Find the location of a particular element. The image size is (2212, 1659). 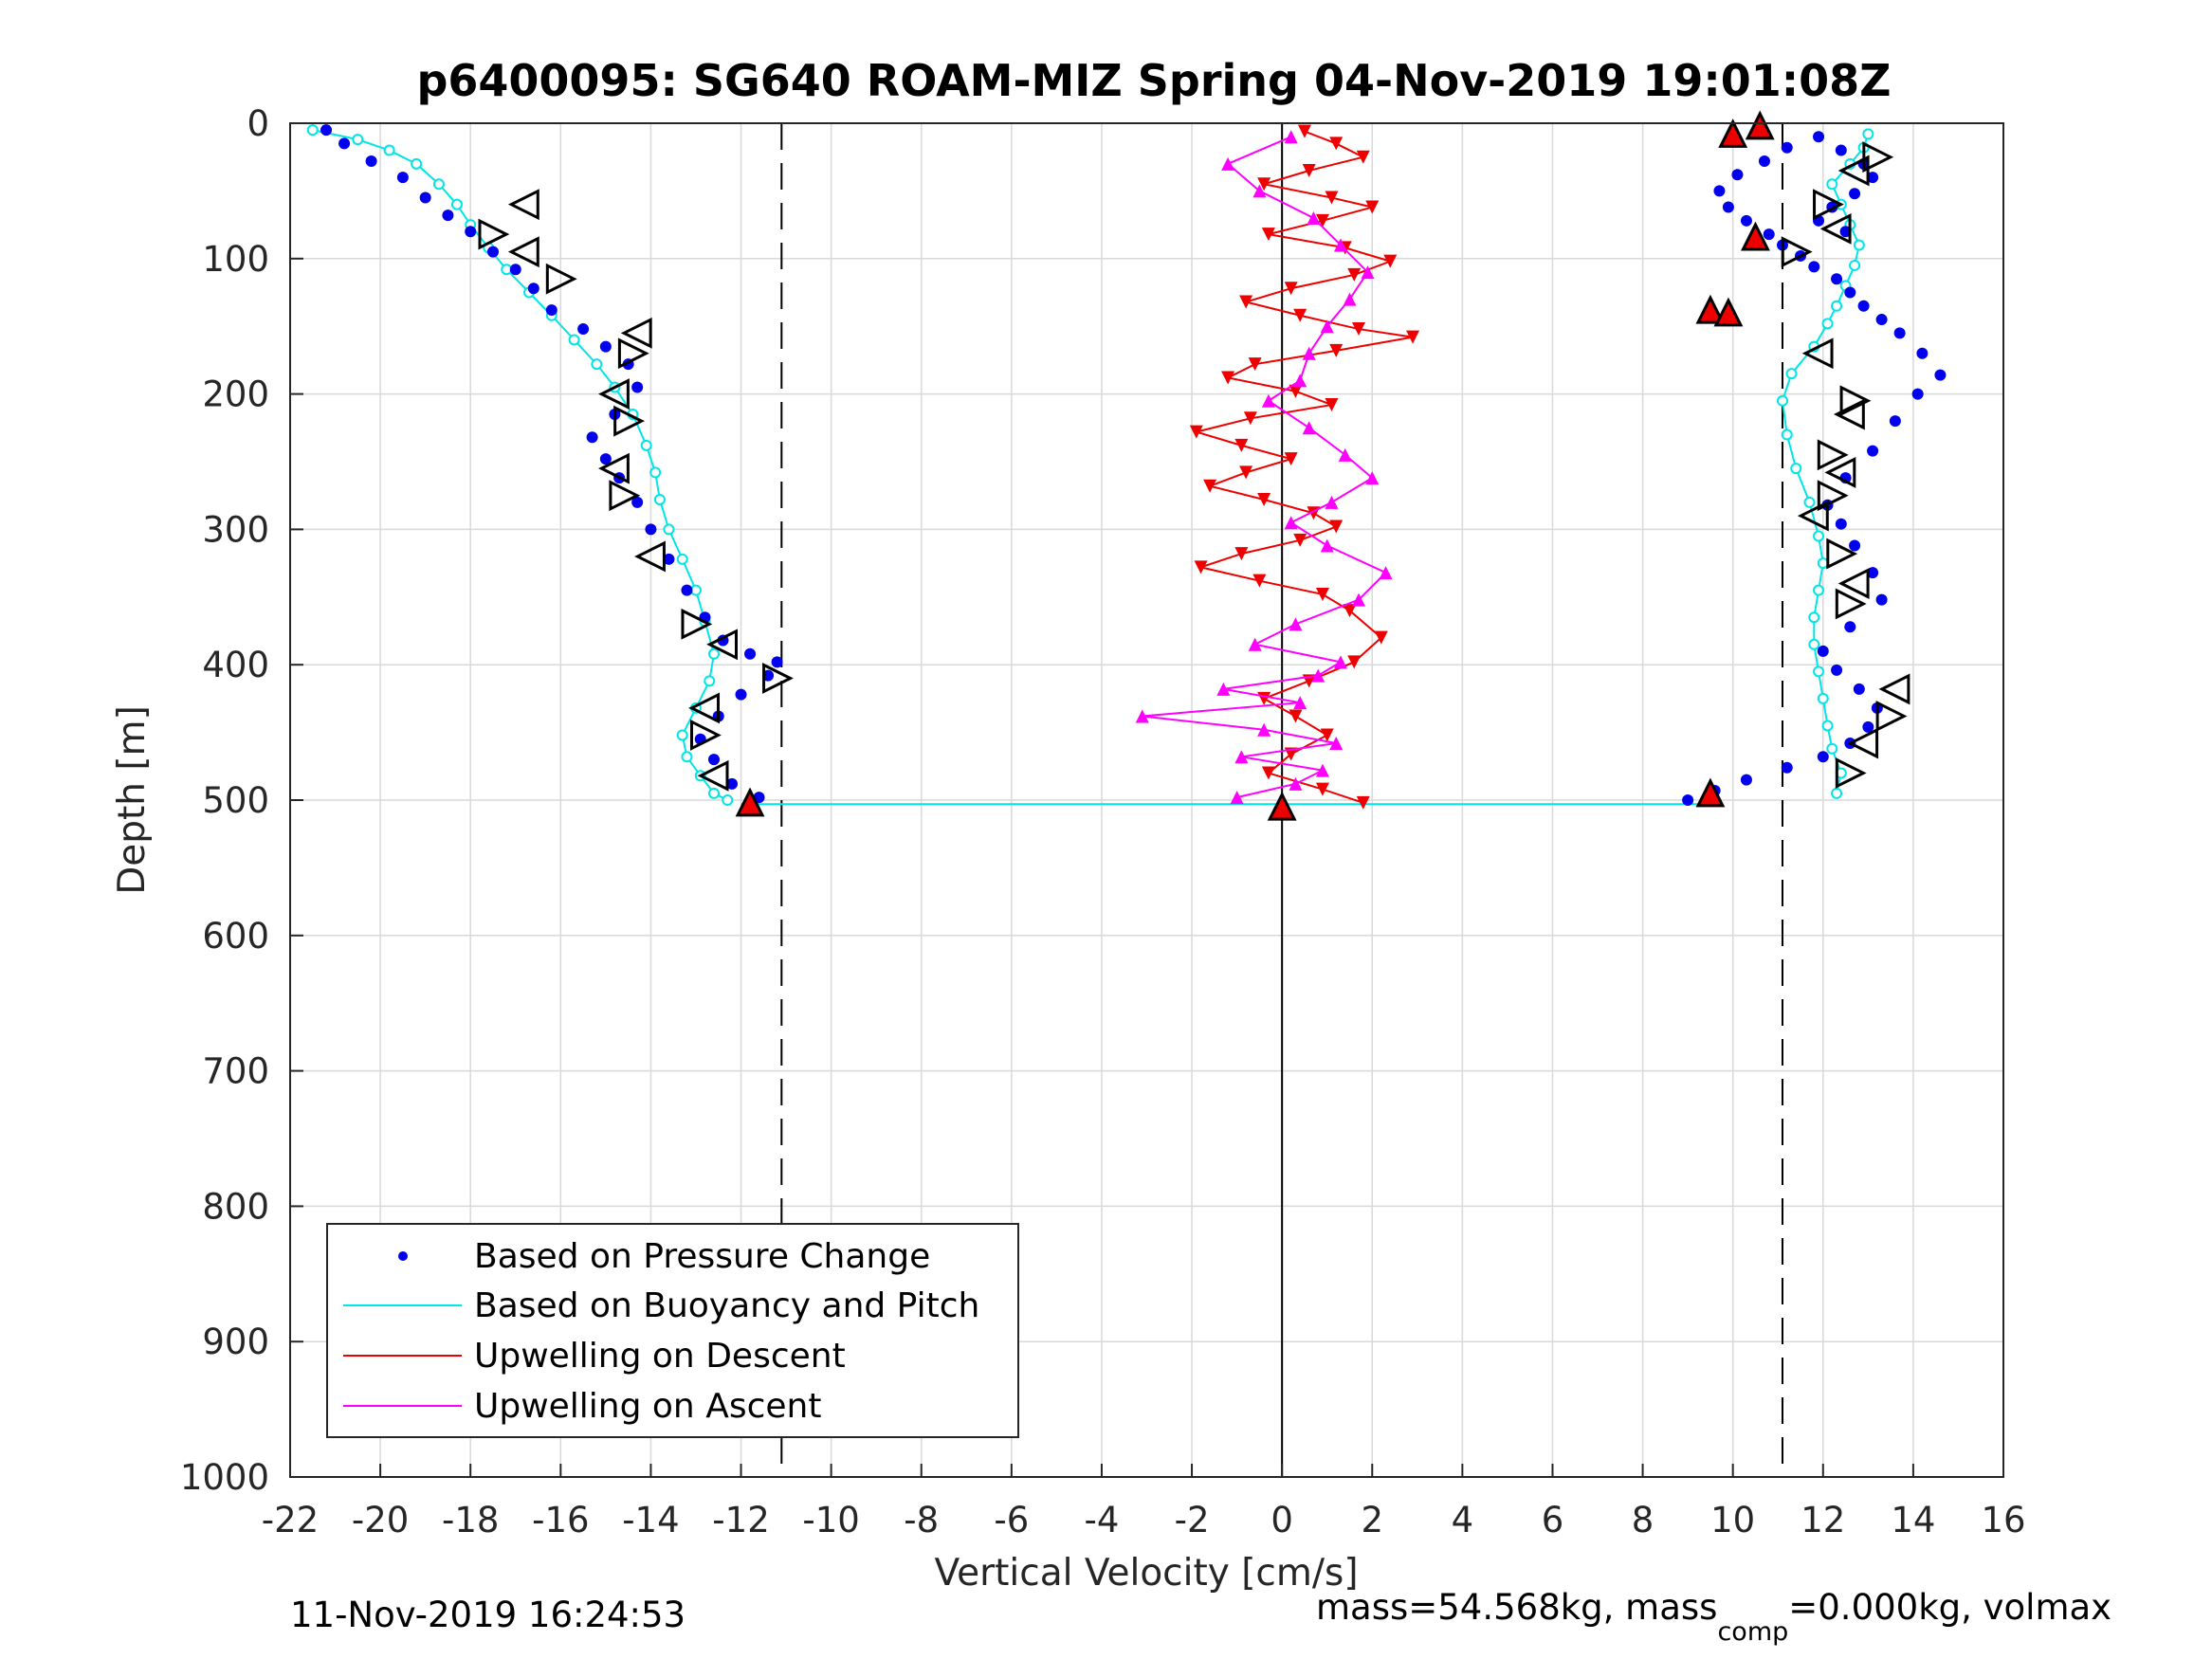

x-tick-label-14: 6 is located at coordinates (1553, 1520).